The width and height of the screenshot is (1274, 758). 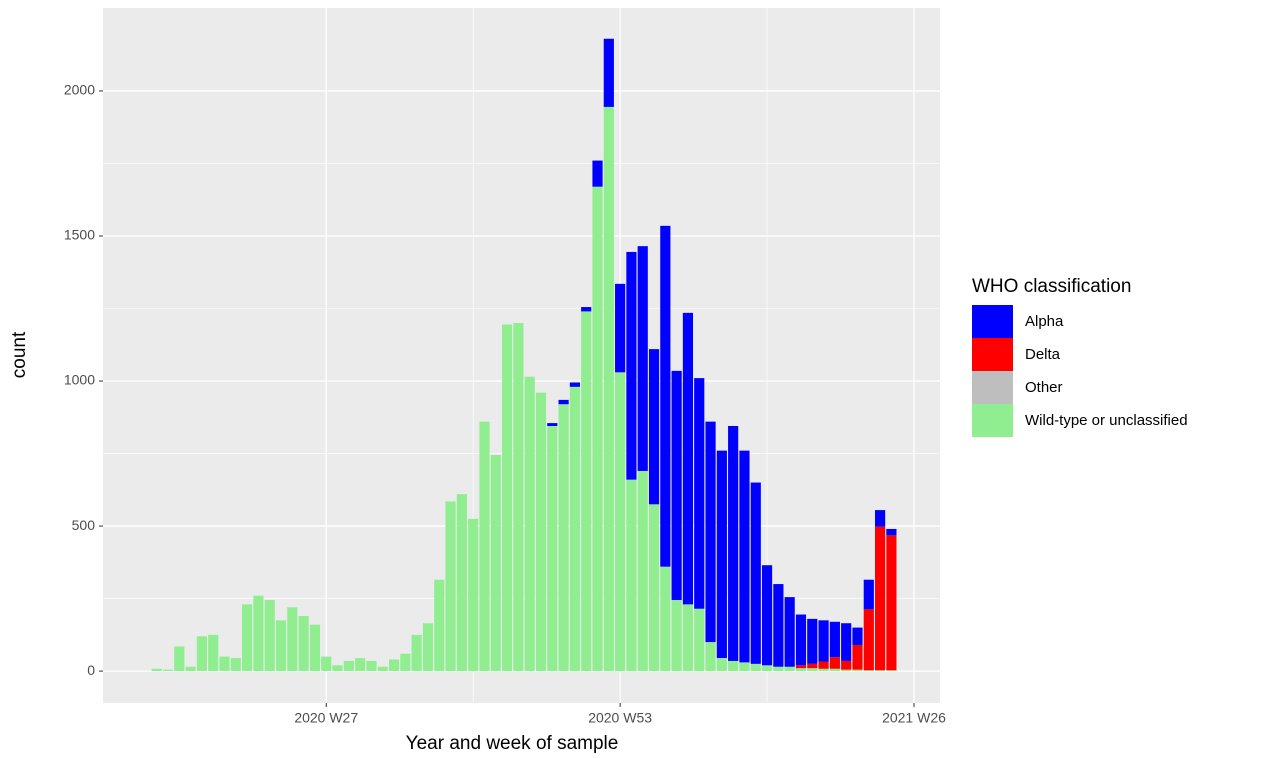 What do you see at coordinates (79, 235) in the screenshot?
I see `y-tick-label: 1500` at bounding box center [79, 235].